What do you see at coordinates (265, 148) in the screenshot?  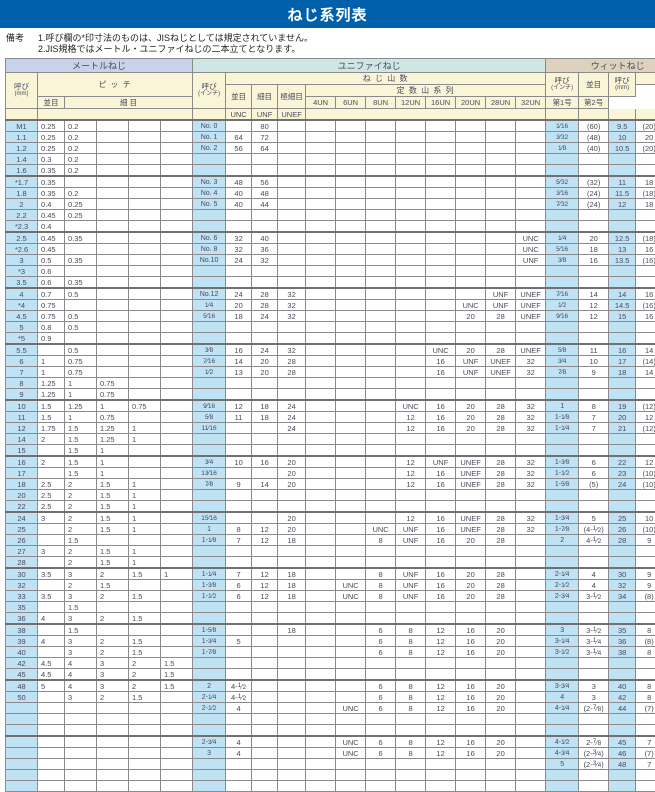 I see `cell-unified-2: 64` at bounding box center [265, 148].